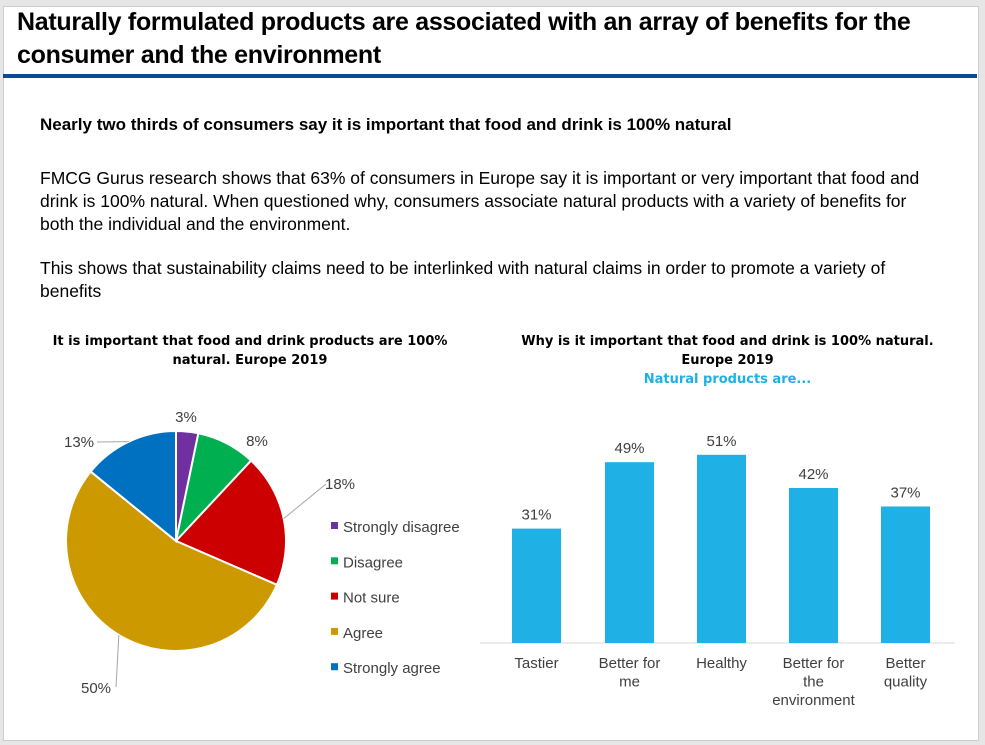 This screenshot has height=745, width=985. What do you see at coordinates (257, 441) in the screenshot?
I see `pie-data-label: 8%` at bounding box center [257, 441].